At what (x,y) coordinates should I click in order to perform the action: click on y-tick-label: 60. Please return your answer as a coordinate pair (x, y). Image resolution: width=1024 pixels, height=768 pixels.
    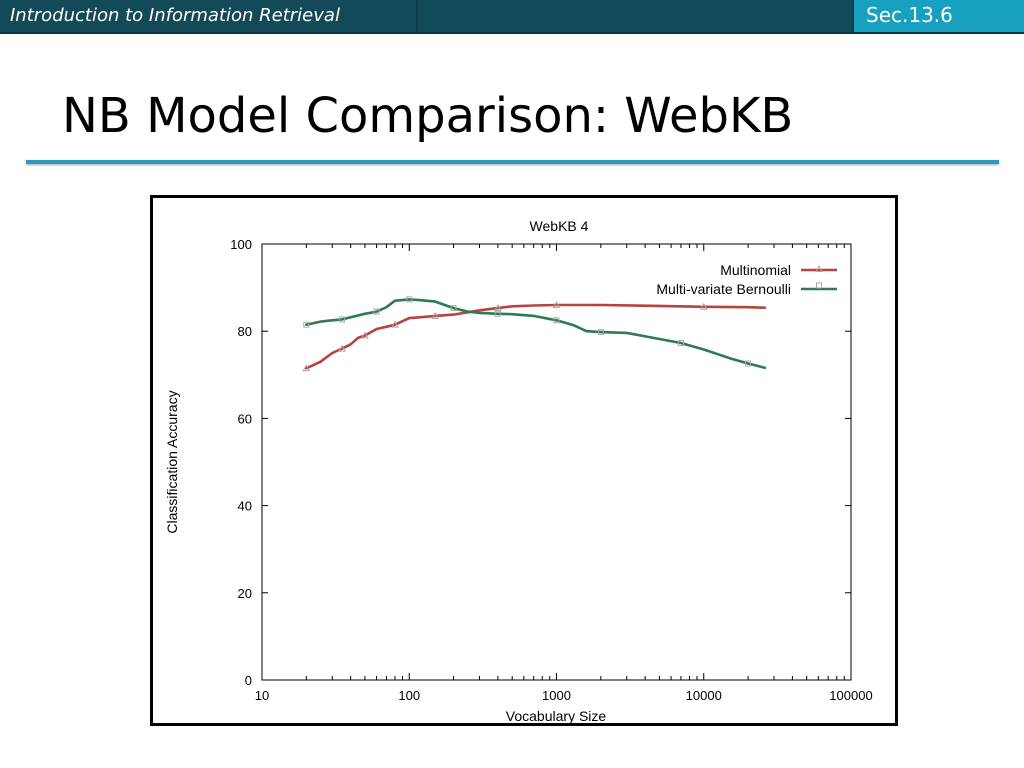
    Looking at the image, I should click on (245, 418).